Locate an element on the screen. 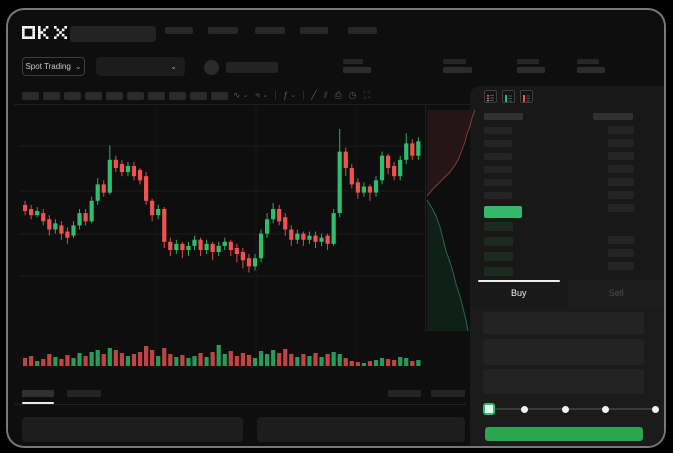 This screenshot has width=673, height=453. market-type-dropdown: Spot Trading ⌄ is located at coordinates (53, 66).